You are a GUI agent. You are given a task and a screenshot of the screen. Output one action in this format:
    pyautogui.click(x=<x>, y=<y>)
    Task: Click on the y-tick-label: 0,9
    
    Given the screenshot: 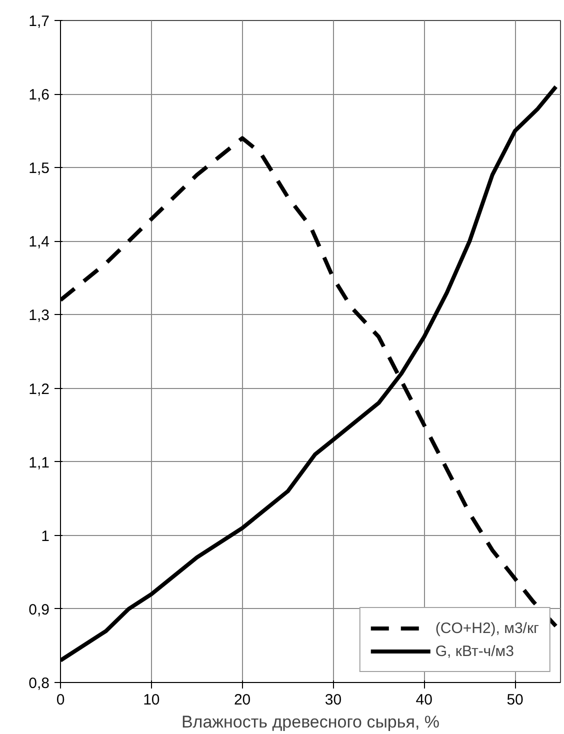 What is the action you would take?
    pyautogui.click(x=39, y=609)
    